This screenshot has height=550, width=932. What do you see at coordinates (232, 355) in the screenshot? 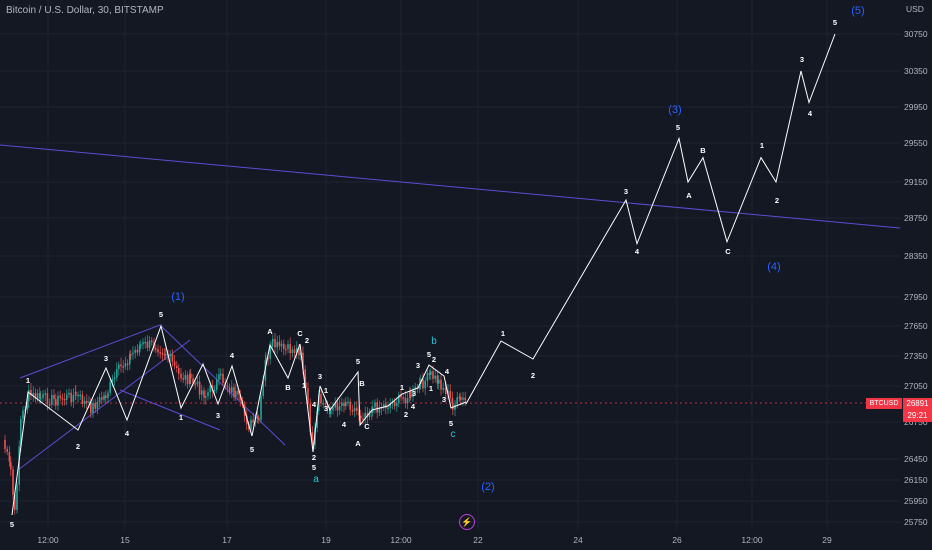
I see `wave-label: 4` at bounding box center [232, 355].